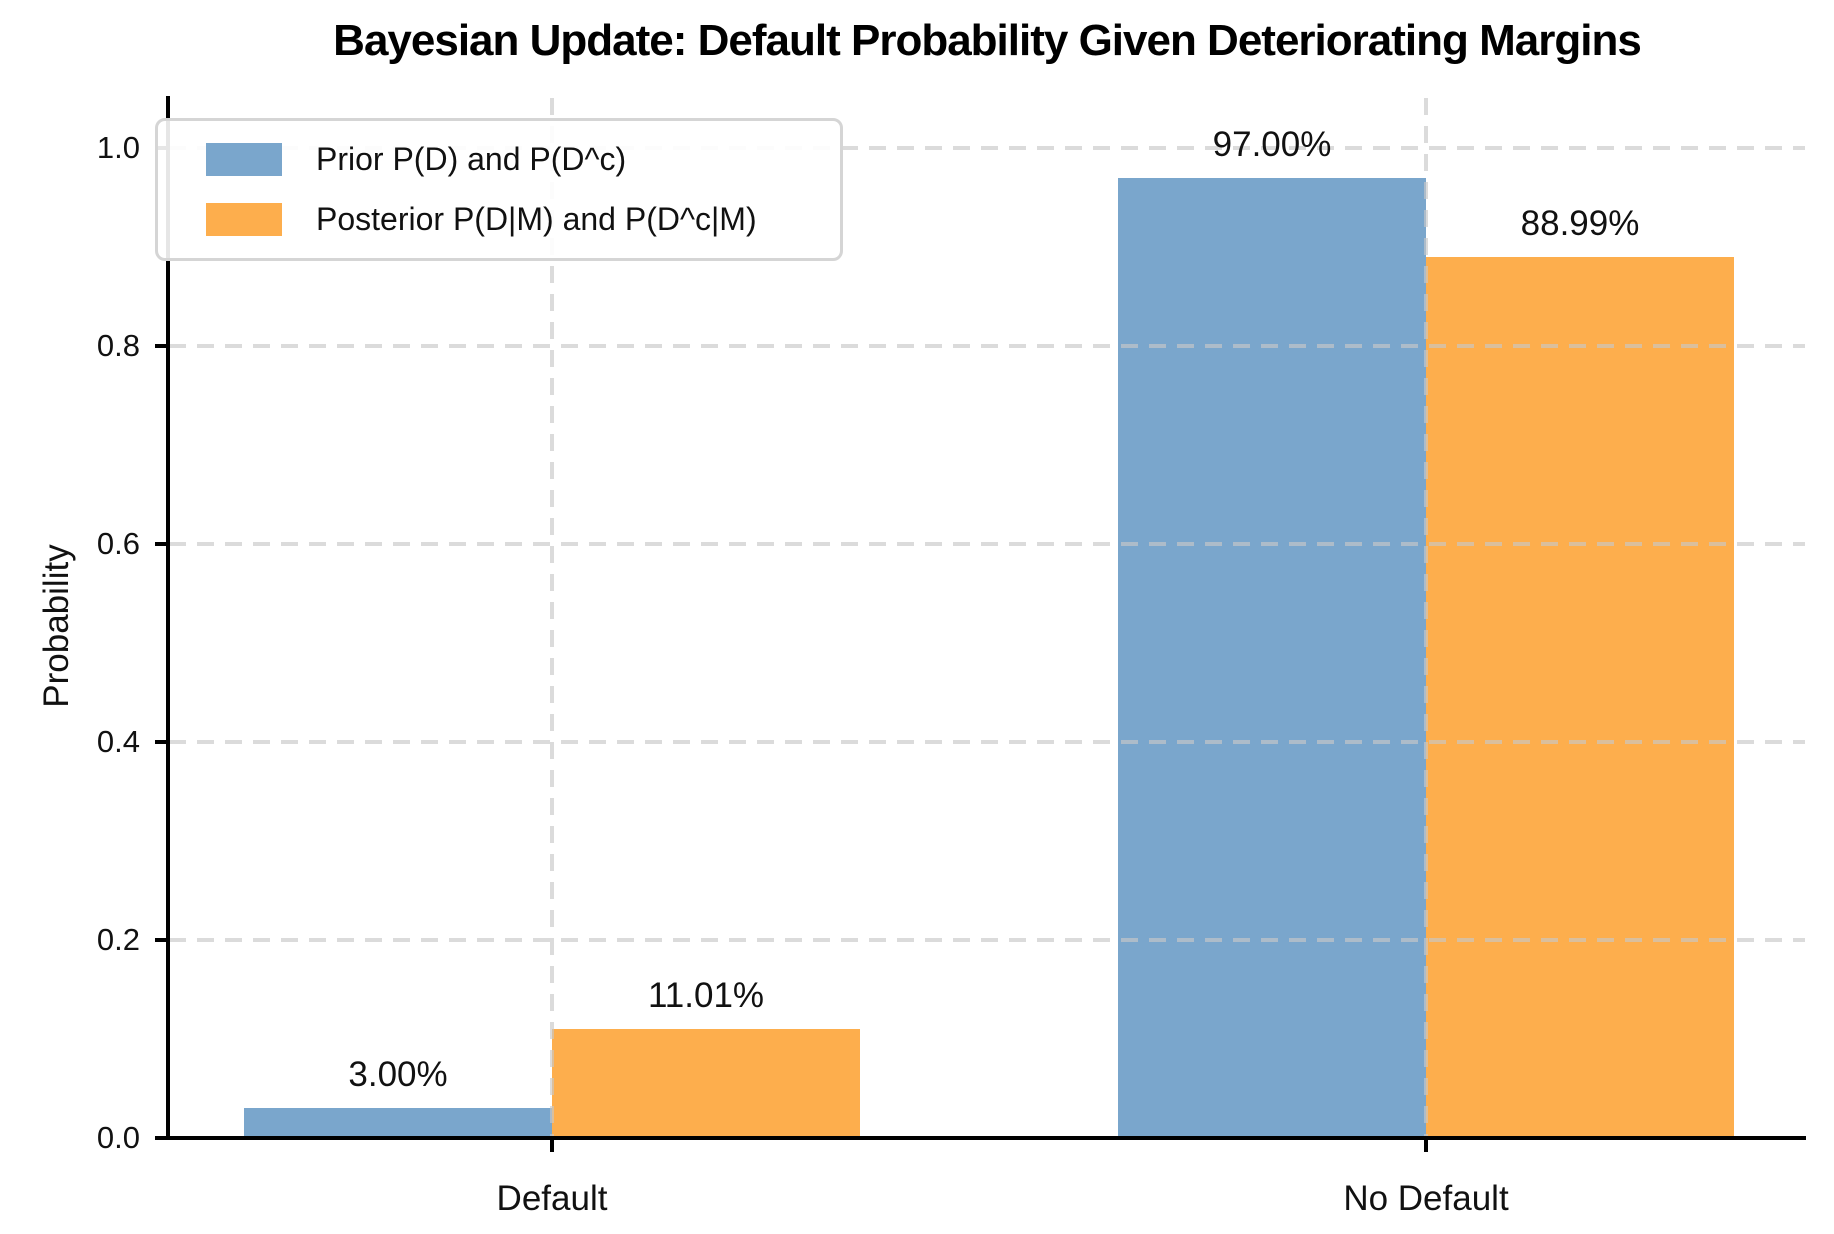  What do you see at coordinates (118, 147) in the screenshot?
I see `y-tick-label-1.0: 1.0` at bounding box center [118, 147].